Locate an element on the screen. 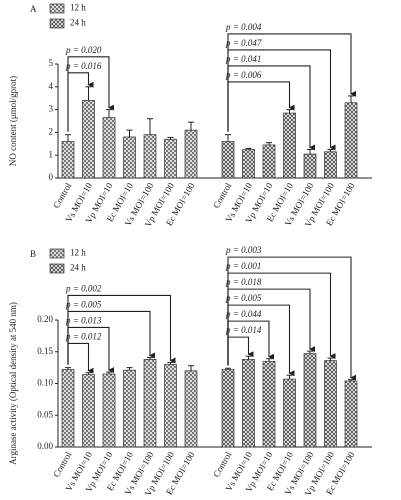  y-tick-label: 0.15 is located at coordinates (45, 351).